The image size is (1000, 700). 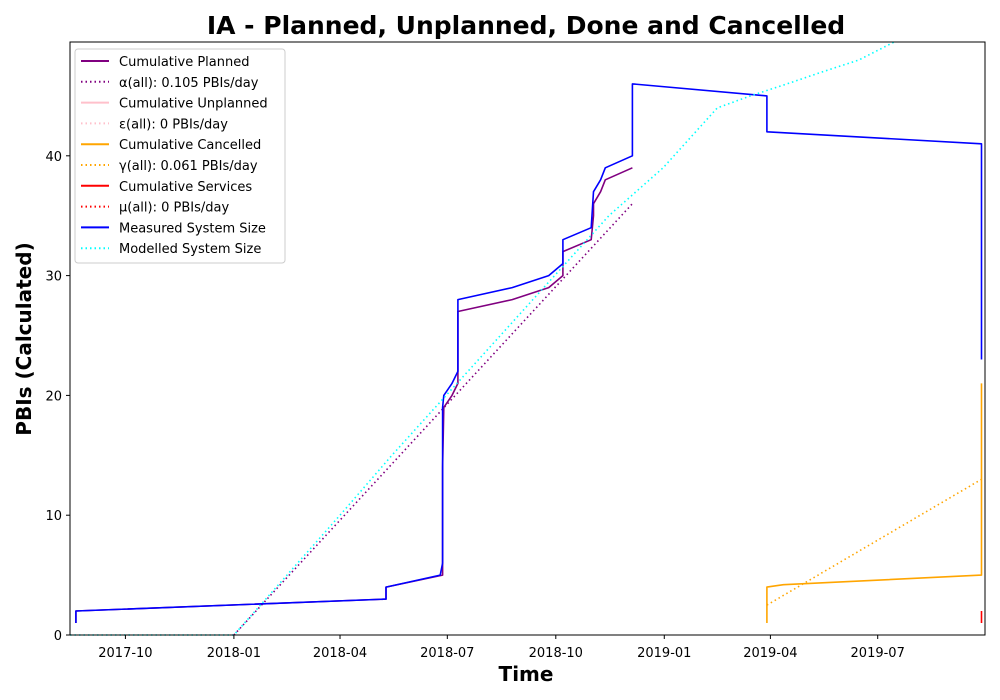 I want to click on x-axis-label: Time, so click(x=526, y=674).